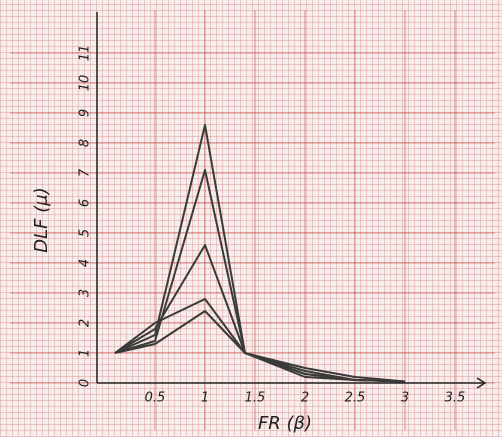  What do you see at coordinates (205, 398) in the screenshot?
I see `x-tick-label: 1` at bounding box center [205, 398].